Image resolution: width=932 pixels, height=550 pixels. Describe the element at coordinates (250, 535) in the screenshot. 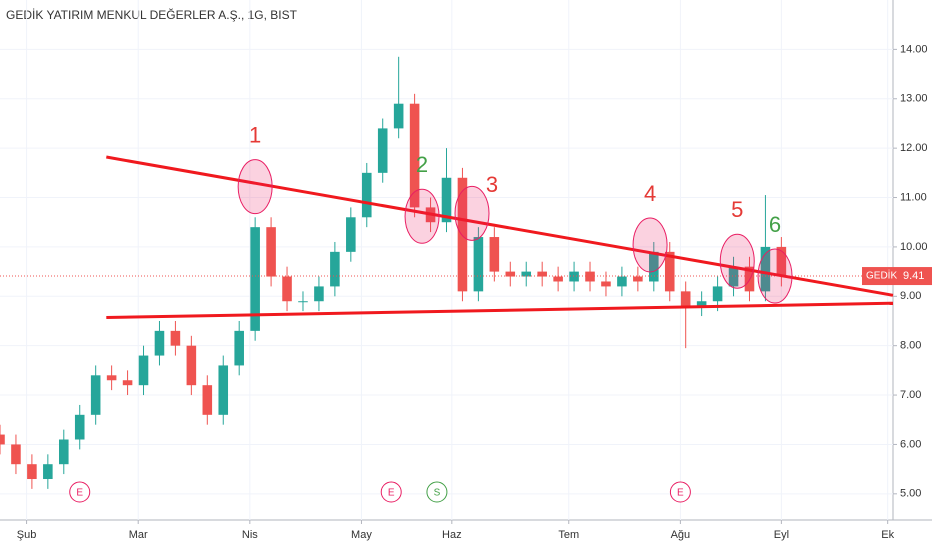

I see `x-tick-label: Nis` at that location.